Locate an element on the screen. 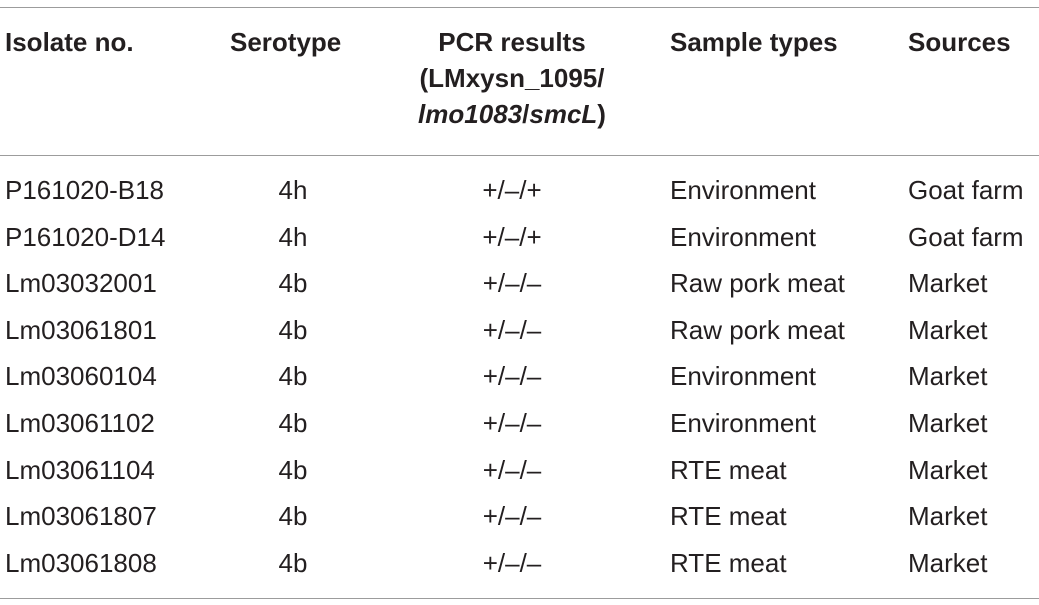  cell-isolate-no: Lm03061801 is located at coordinates (81, 329).